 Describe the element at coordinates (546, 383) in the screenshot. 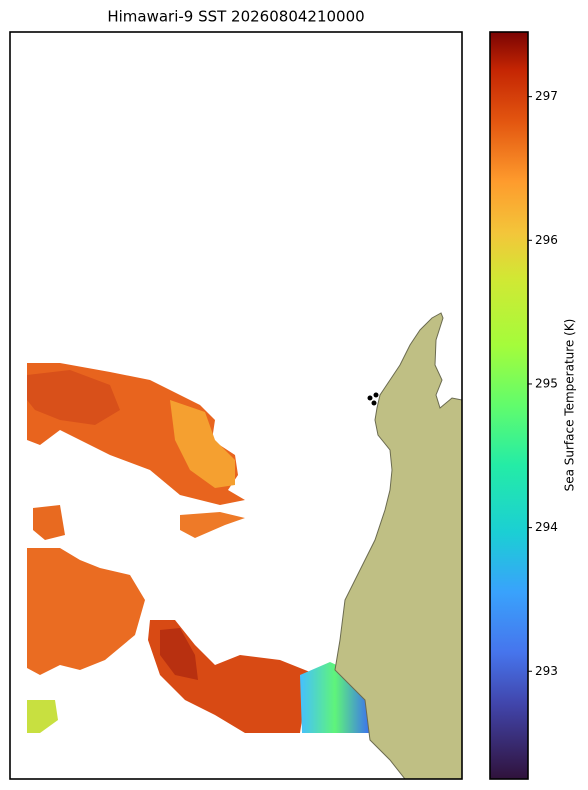

I see `colorbar-tick-label: 295` at that location.